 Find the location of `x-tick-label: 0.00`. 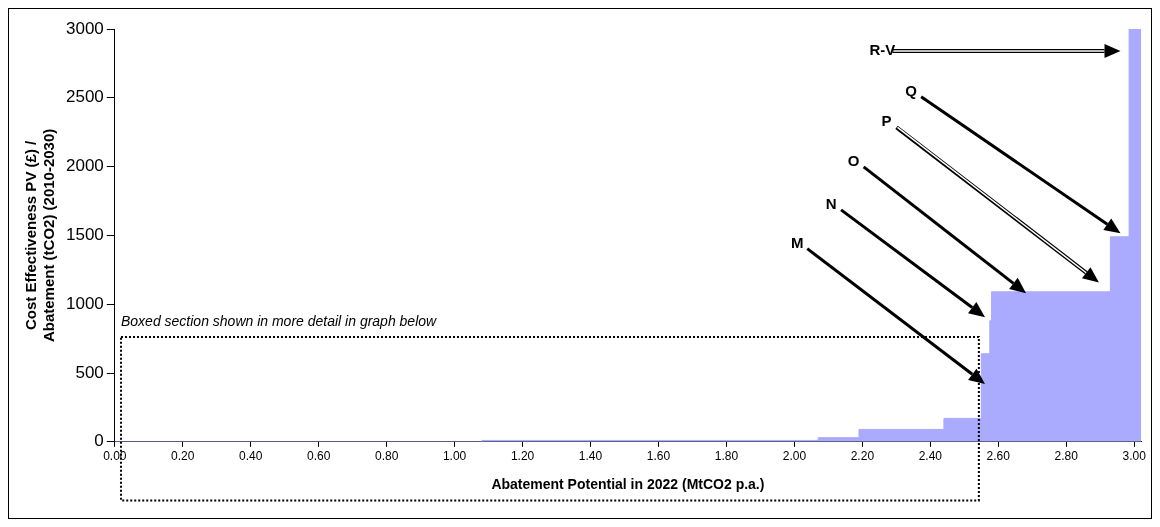

x-tick-label: 0.00 is located at coordinates (115, 456).